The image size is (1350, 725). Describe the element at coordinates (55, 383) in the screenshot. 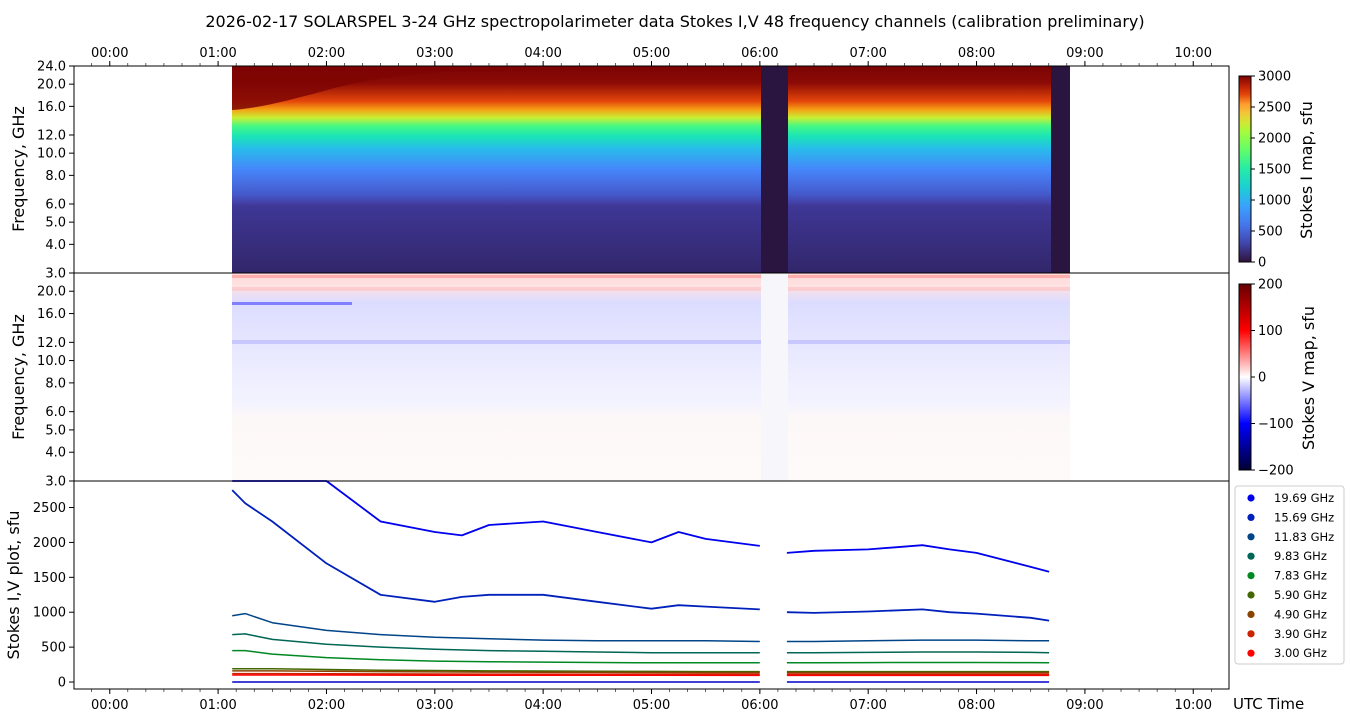

I see `freq-tick-label-v: 8.0` at that location.